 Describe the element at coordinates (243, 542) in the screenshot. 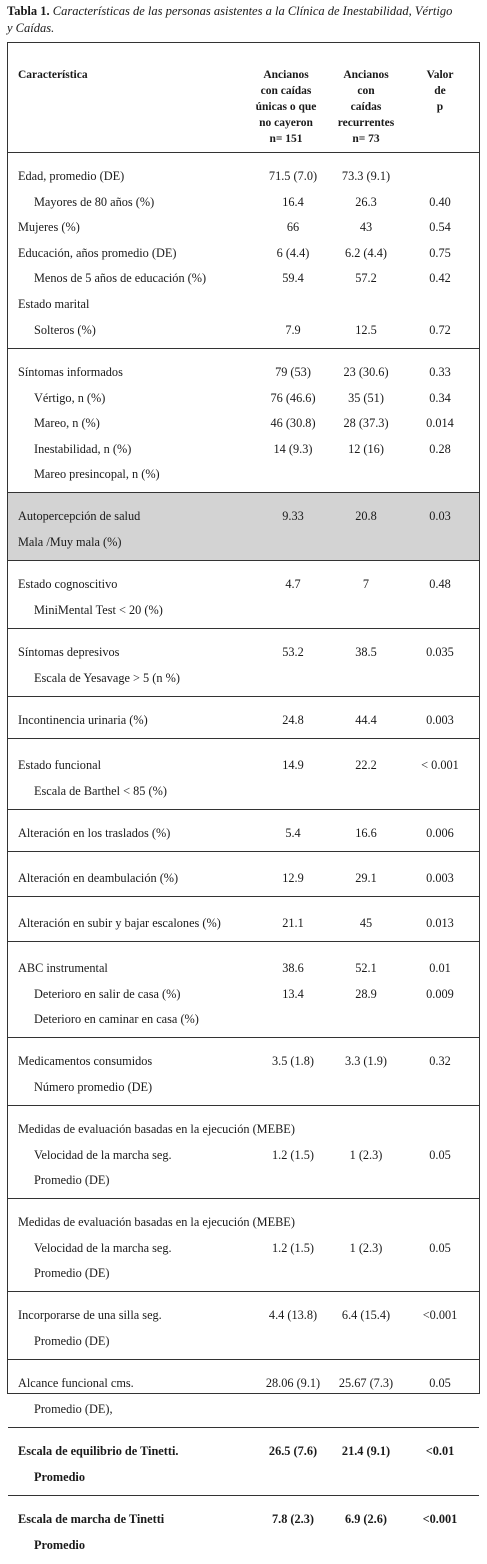

I see `table-row: Mala /Muy mala (%)` at that location.